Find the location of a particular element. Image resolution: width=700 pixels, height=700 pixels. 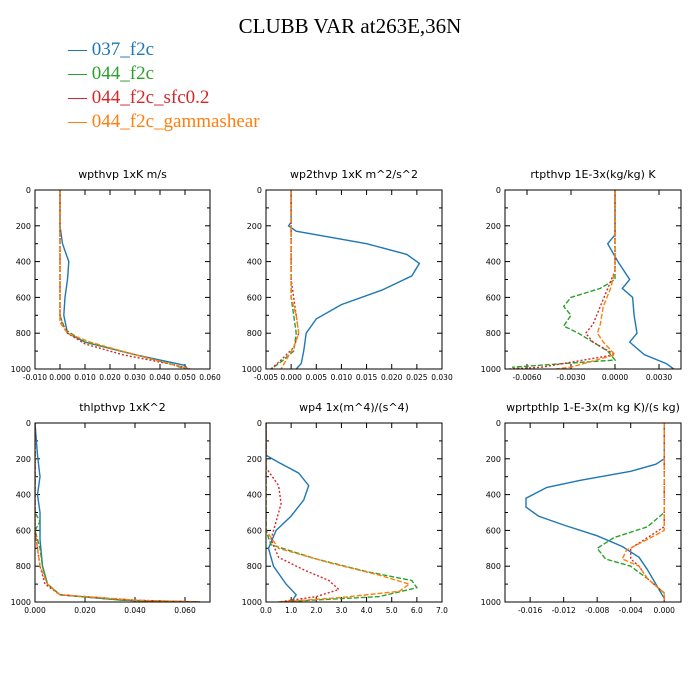

x-tick-label: 4.0 is located at coordinates (367, 610).